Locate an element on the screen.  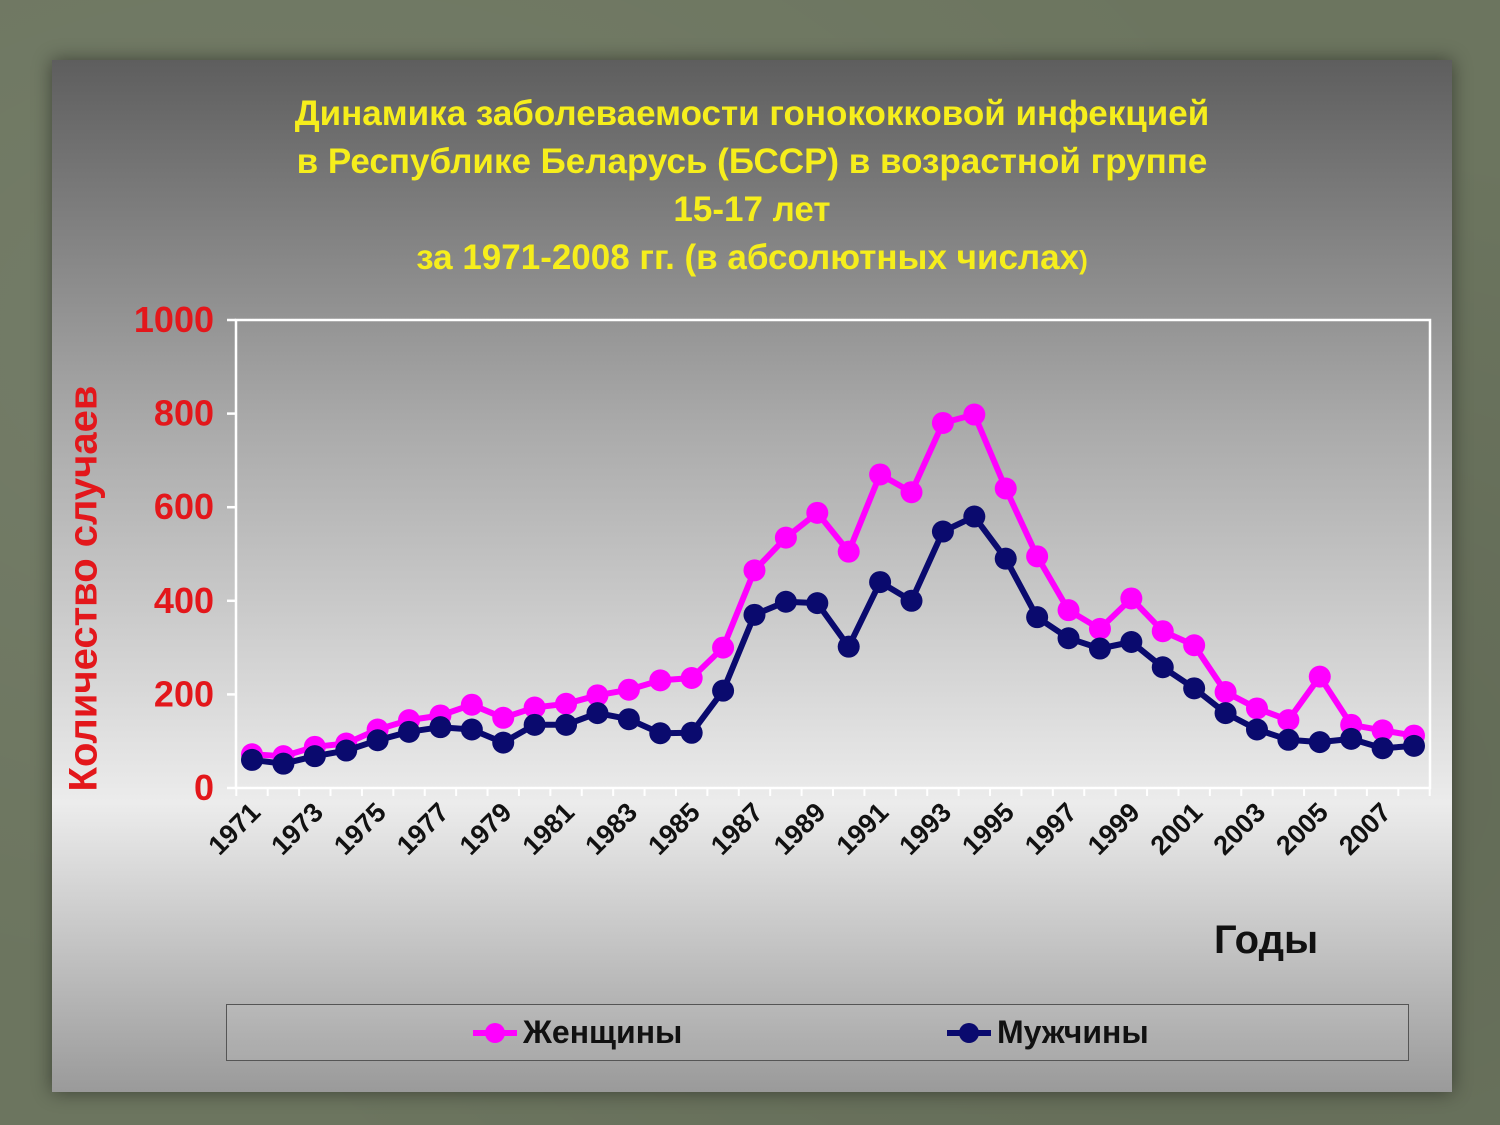
x-tick-label: 1993 is located at coordinates (925, 829).